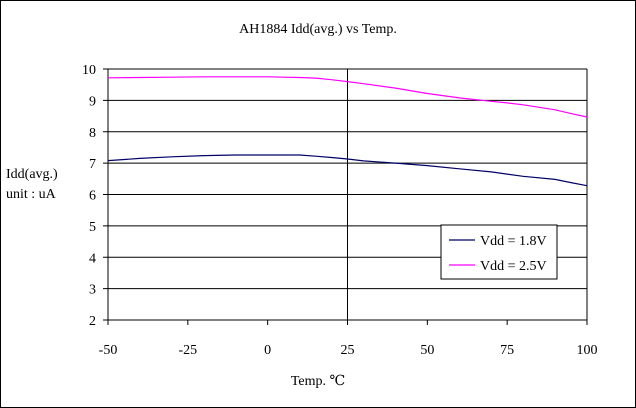  Describe the element at coordinates (587, 350) in the screenshot. I see `x-tick-label-100: 100` at that location.